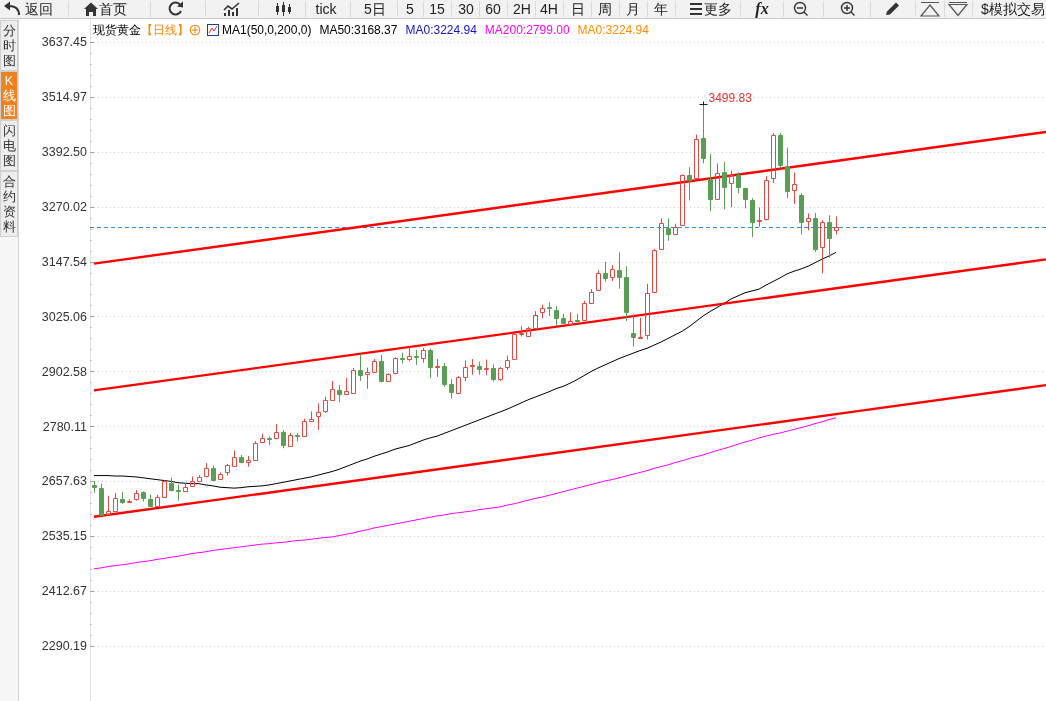 The width and height of the screenshot is (1046, 701). Describe the element at coordinates (493, 9) in the screenshot. I see `text: 60` at that location.